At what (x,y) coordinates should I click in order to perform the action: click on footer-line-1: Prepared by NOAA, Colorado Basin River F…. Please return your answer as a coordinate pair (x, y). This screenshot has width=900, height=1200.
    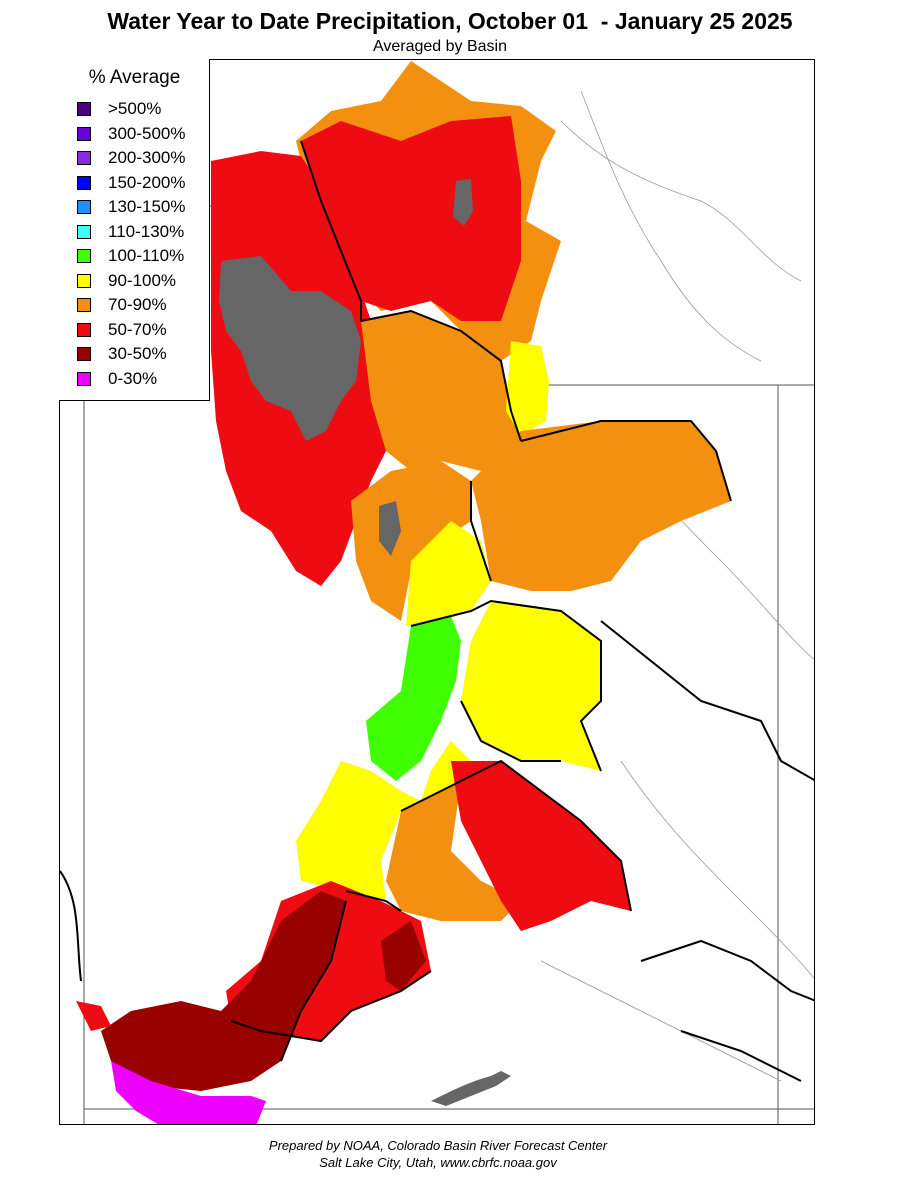
    Looking at the image, I should click on (438, 1145).